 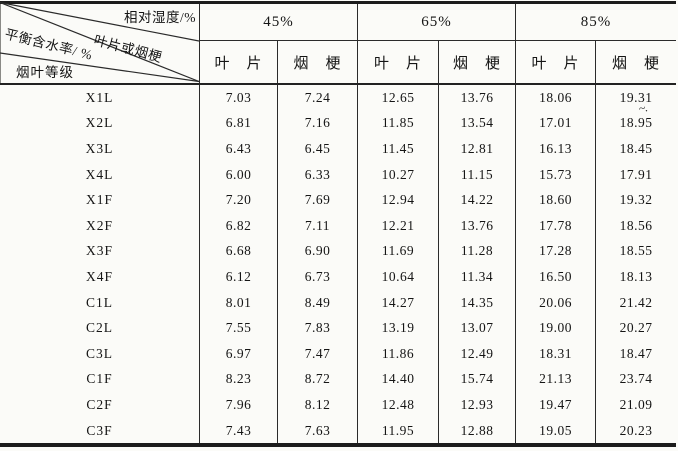 I want to click on stem-header-45: 烟 梗, so click(x=317, y=62).